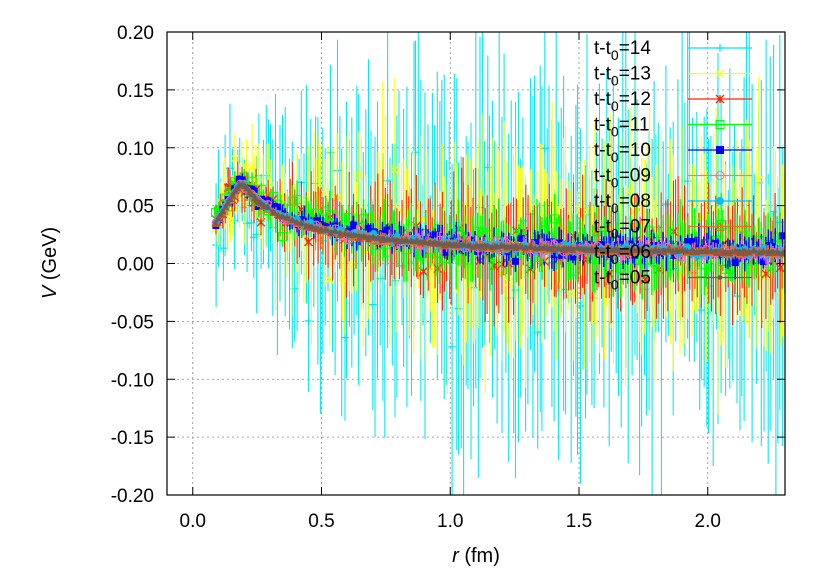 The image size is (822, 576). Describe the element at coordinates (50, 263) in the screenshot. I see `y-axis-label: V (GeV)` at that location.